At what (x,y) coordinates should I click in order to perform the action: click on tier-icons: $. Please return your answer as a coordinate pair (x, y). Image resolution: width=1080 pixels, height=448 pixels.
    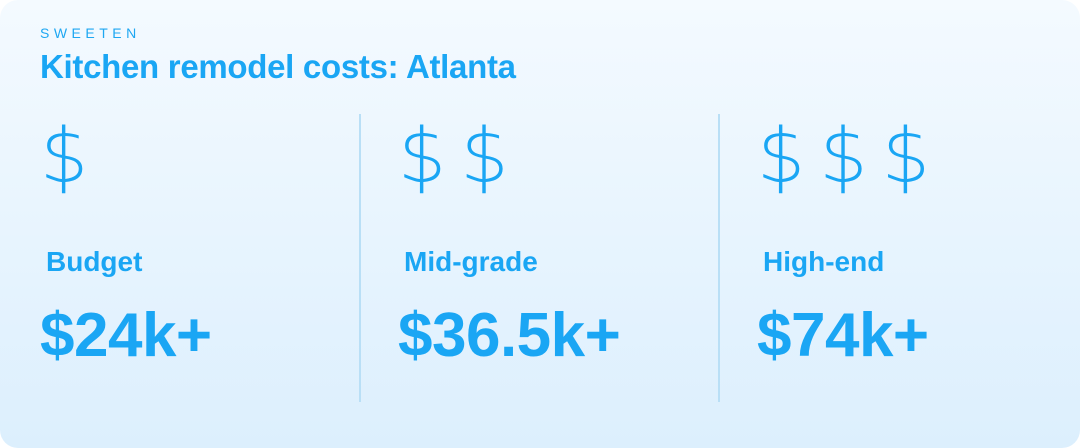
    Looking at the image, I should click on (190, 173).